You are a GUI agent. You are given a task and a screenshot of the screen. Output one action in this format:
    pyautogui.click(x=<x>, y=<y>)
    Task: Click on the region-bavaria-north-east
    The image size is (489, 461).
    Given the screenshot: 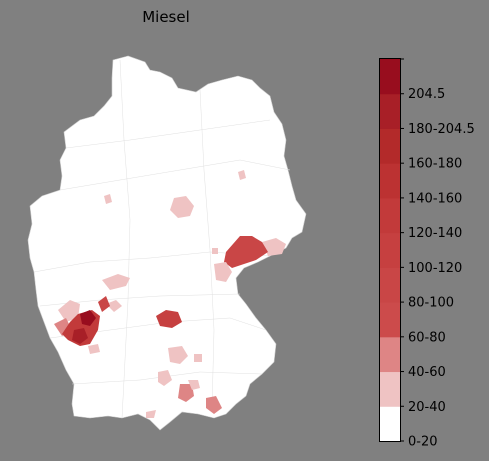 What is the action you would take?
    pyautogui.click(x=178, y=355)
    